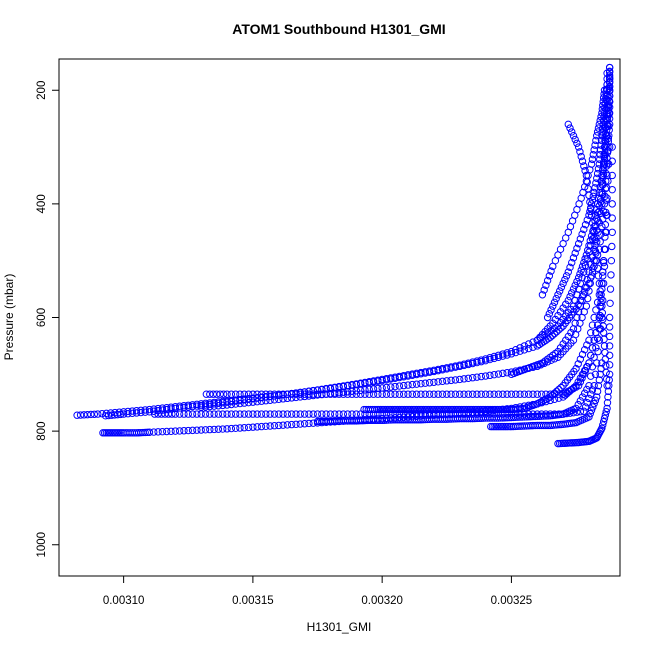  I want to click on x-tick-label: 0.00315, so click(253, 601).